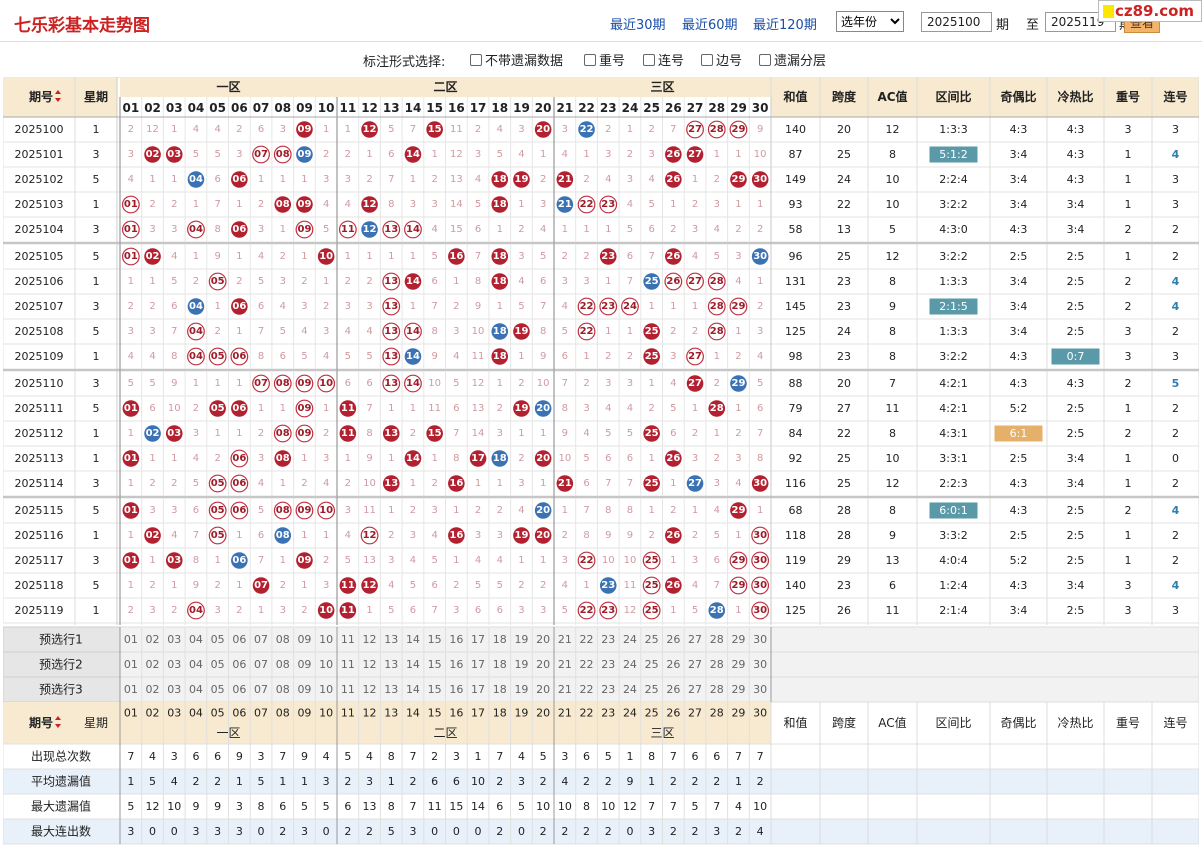 The height and width of the screenshot is (848, 1202). I want to click on link-recent-60: 最近60期, so click(710, 25).